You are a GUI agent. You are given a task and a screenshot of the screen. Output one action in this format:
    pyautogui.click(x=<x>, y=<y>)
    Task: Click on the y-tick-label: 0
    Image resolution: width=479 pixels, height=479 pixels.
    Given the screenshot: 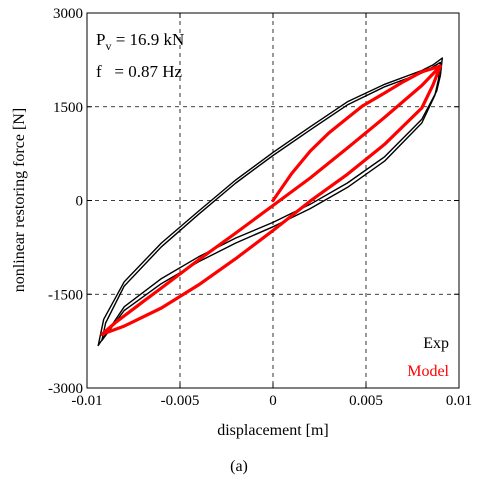 What is the action you would take?
    pyautogui.click(x=80, y=202)
    